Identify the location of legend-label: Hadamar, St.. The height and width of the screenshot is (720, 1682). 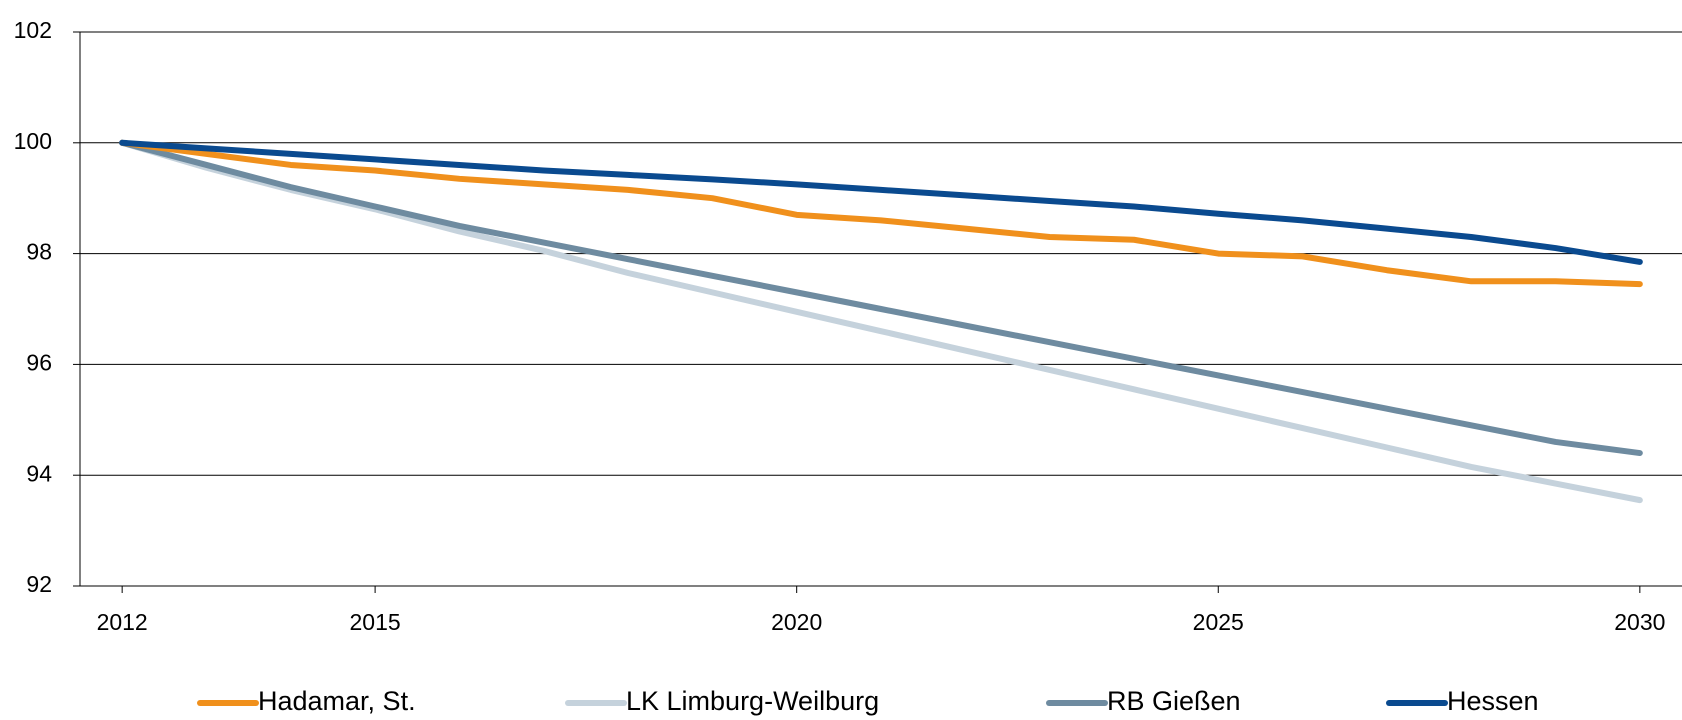
(337, 701).